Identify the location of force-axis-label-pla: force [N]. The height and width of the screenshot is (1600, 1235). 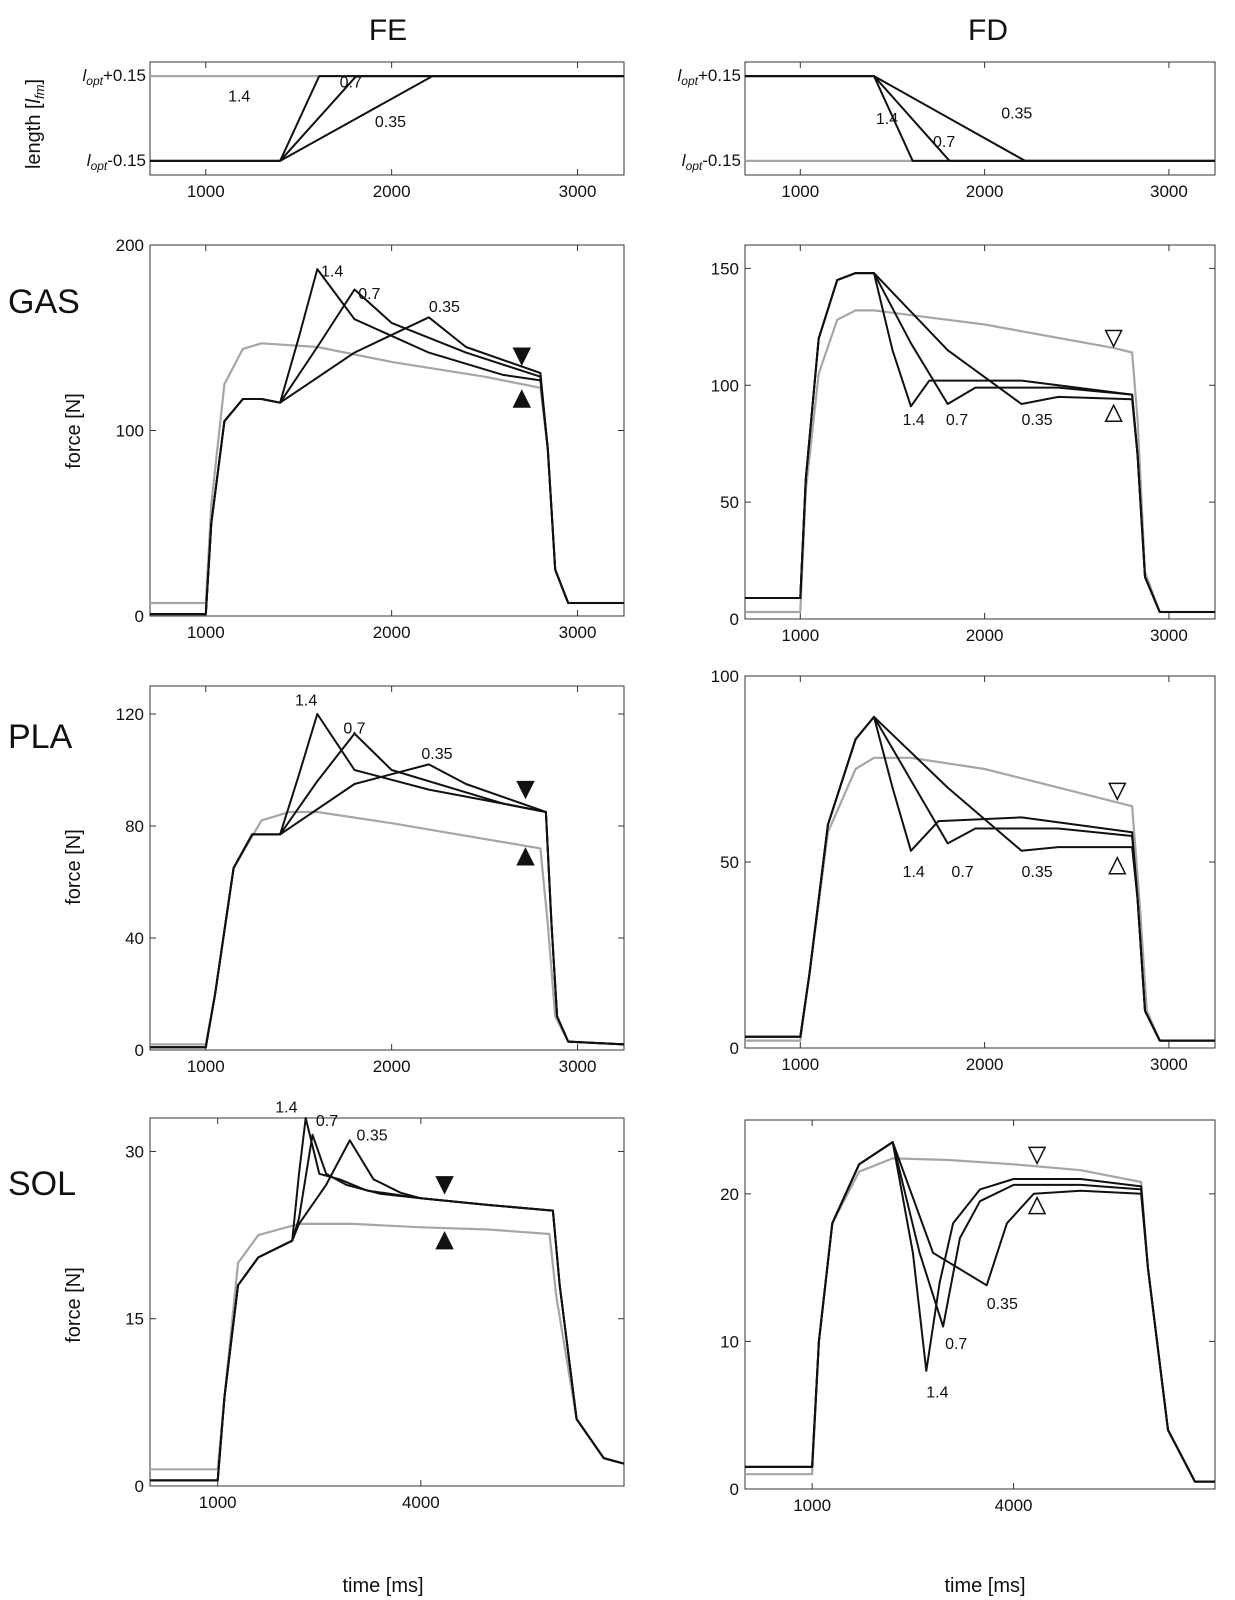
(74, 867).